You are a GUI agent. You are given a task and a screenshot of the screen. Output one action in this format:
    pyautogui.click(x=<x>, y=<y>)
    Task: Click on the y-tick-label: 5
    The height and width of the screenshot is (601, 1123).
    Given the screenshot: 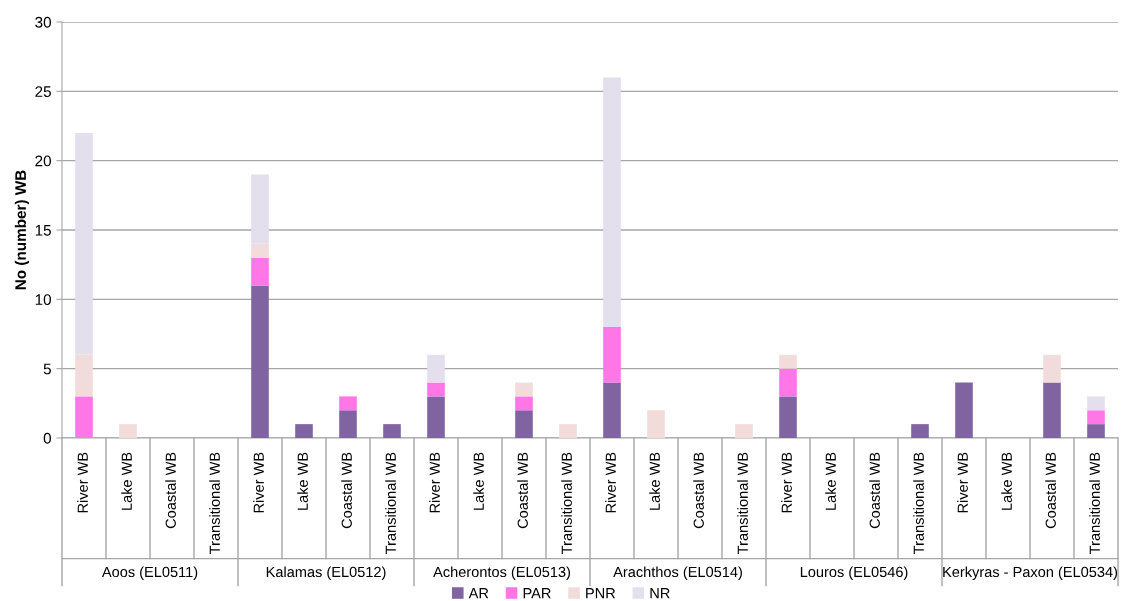 What is the action you would take?
    pyautogui.click(x=47, y=369)
    